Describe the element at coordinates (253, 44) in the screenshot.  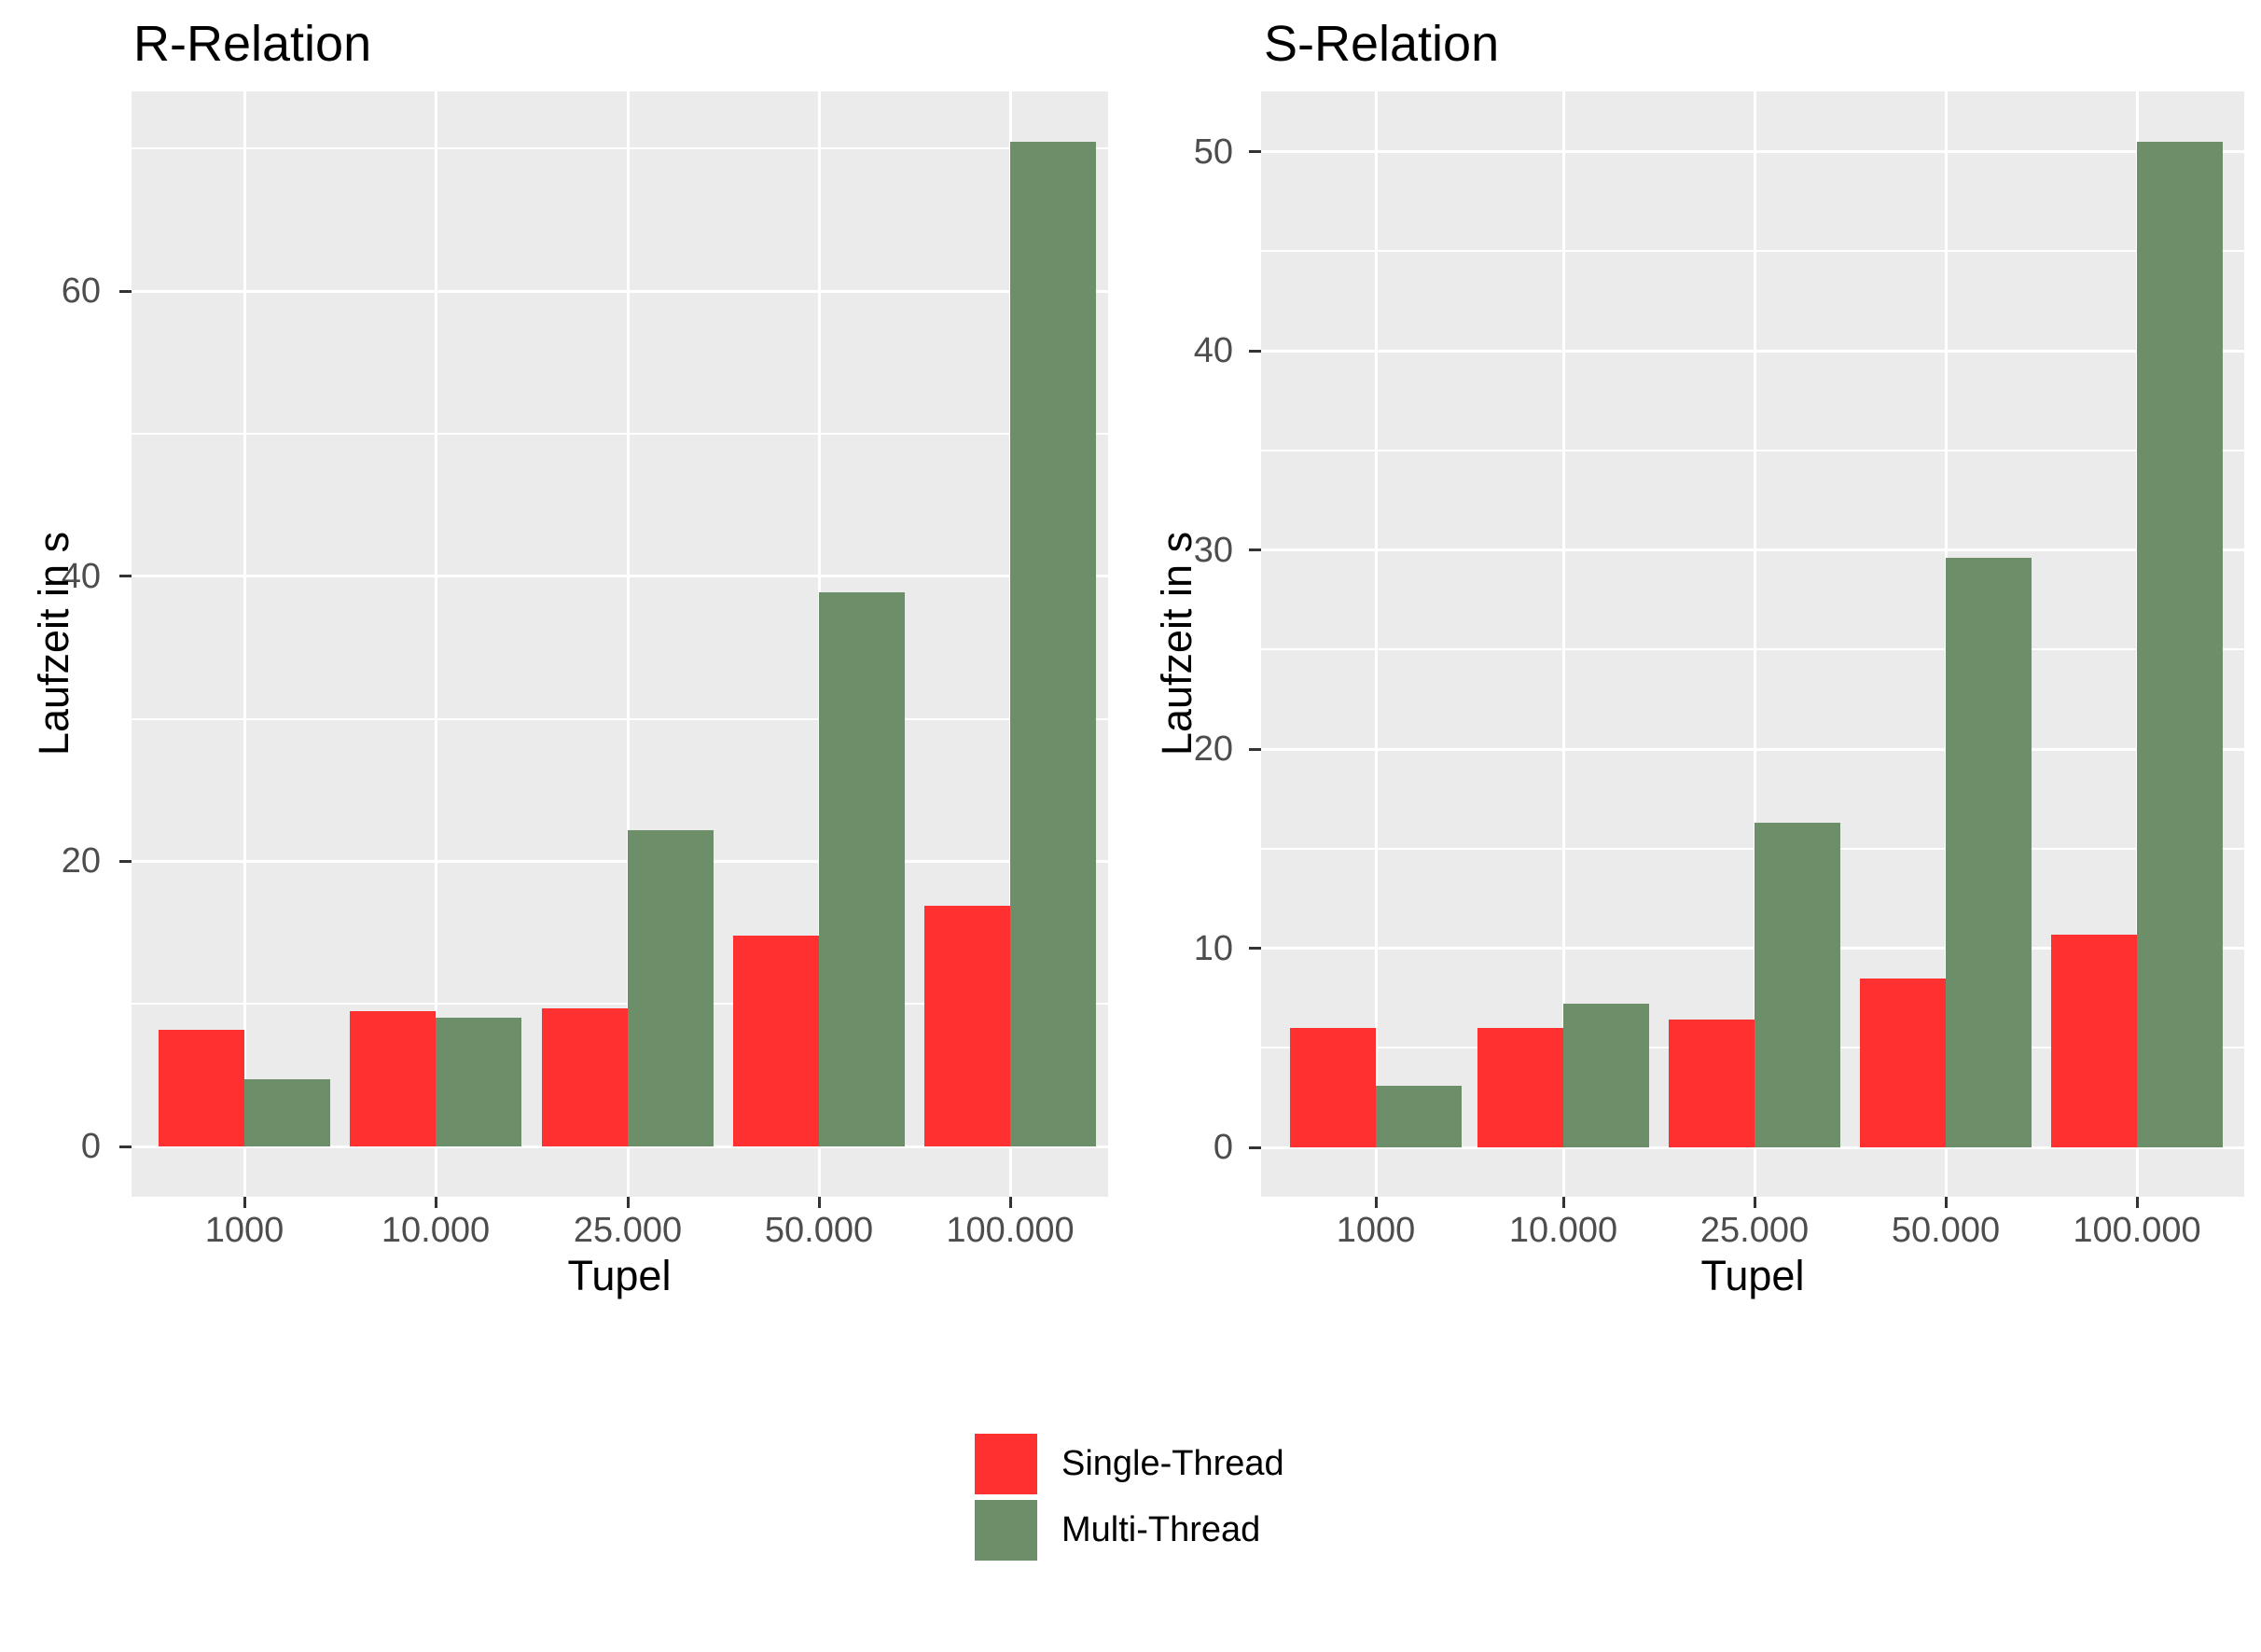
I see `chart-title-r-relation: R-Relation` at that location.